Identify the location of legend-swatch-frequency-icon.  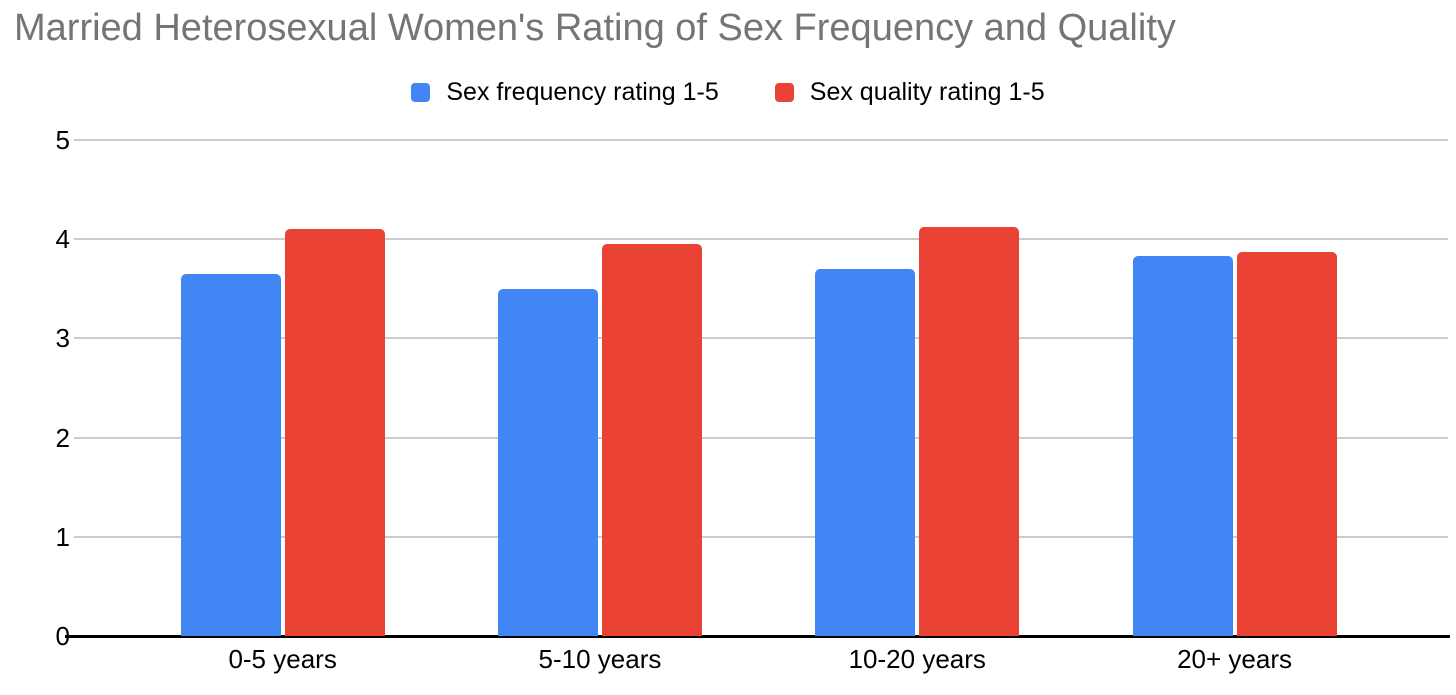
(421, 92).